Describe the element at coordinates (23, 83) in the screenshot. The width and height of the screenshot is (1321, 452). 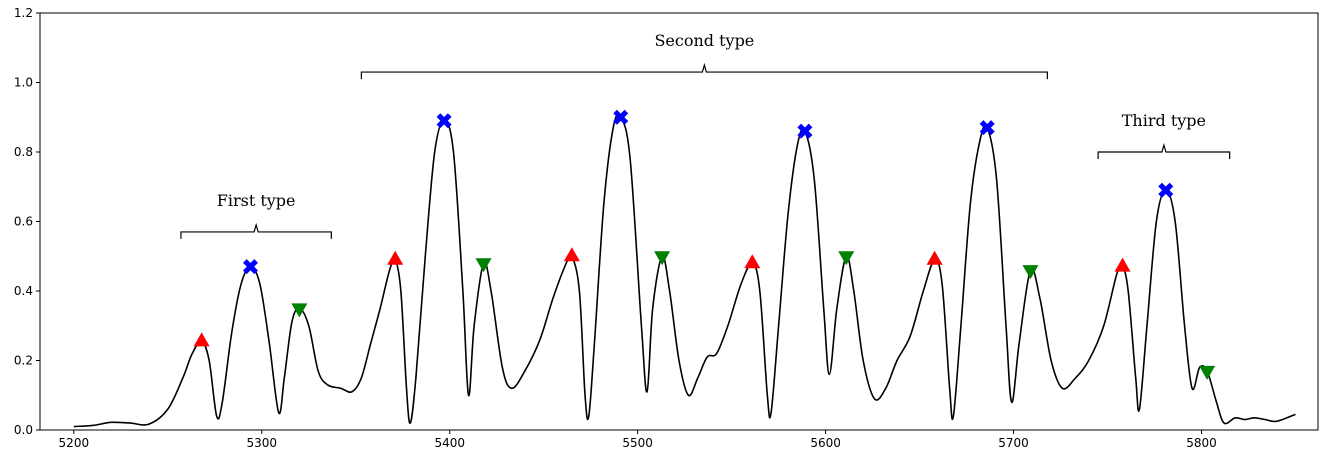
I see `y-tick-label: 1.0` at that location.